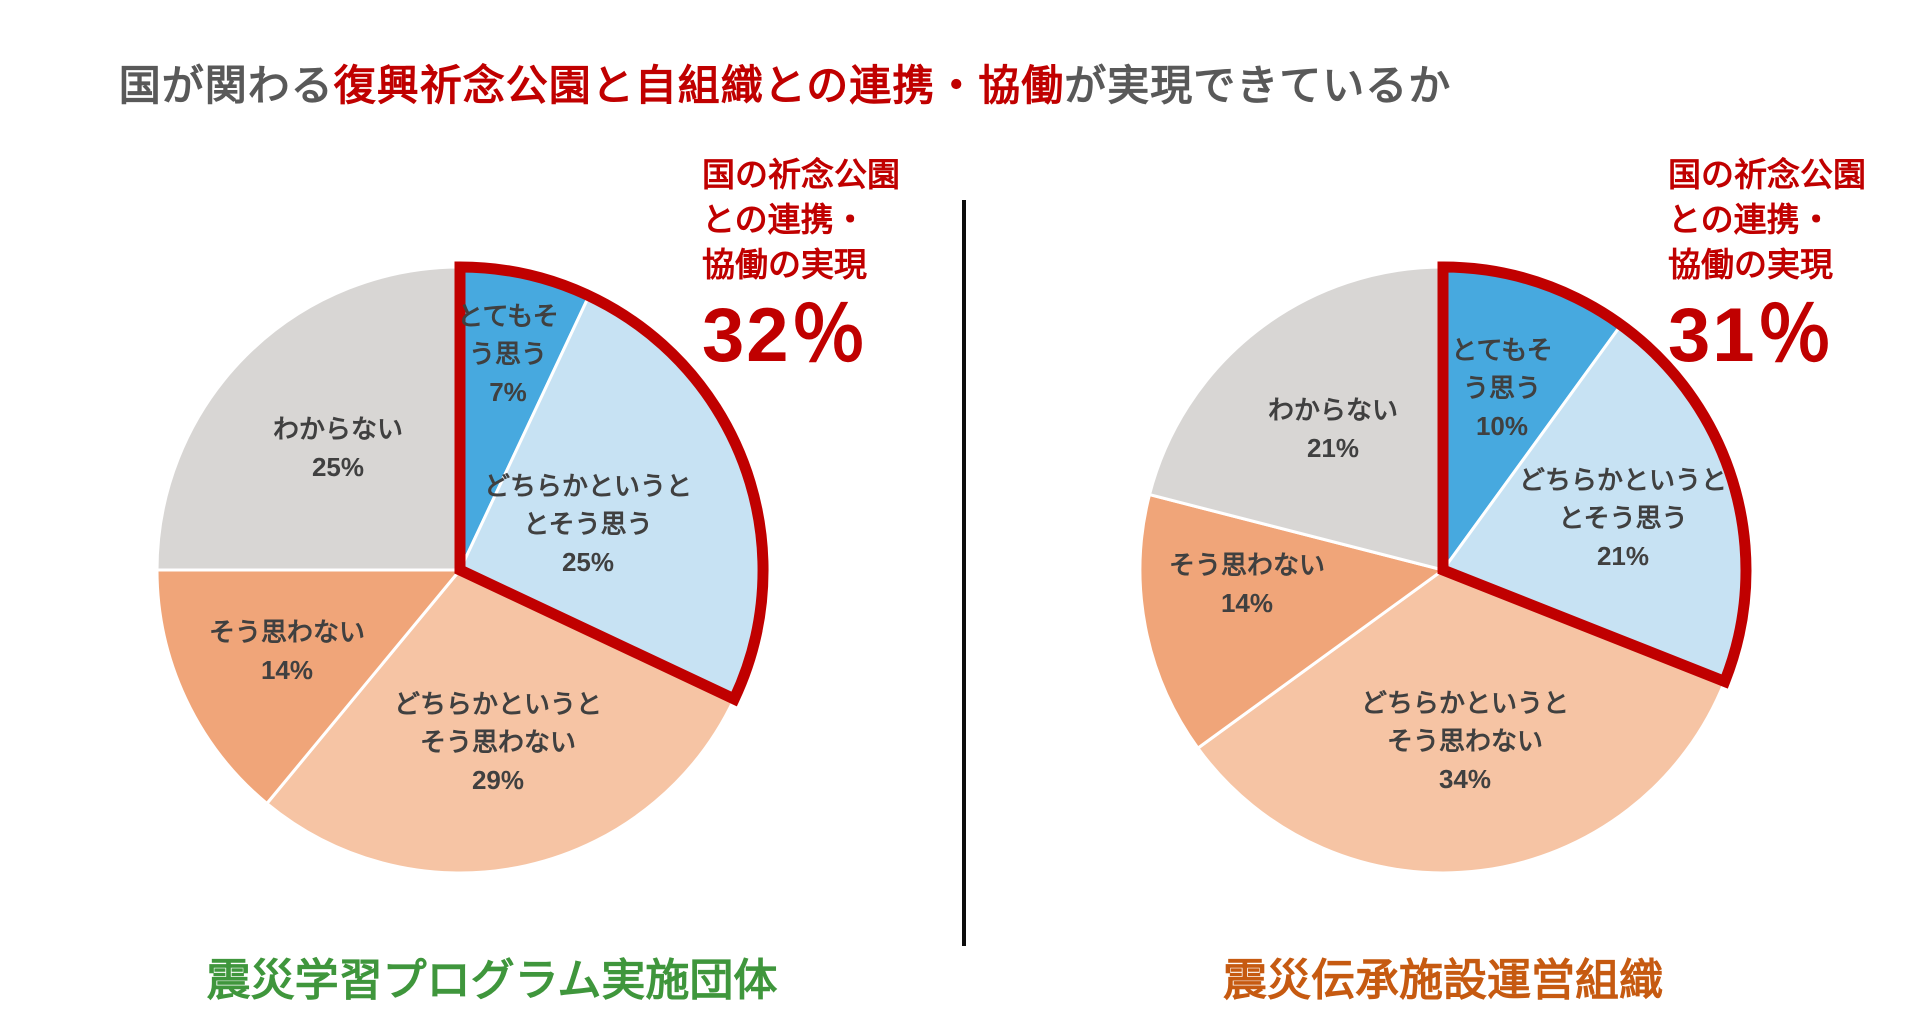  What do you see at coordinates (1623, 518) in the screenshot?
I see `pie-slice-label: どちらかというととそう思う 21%` at bounding box center [1623, 518].